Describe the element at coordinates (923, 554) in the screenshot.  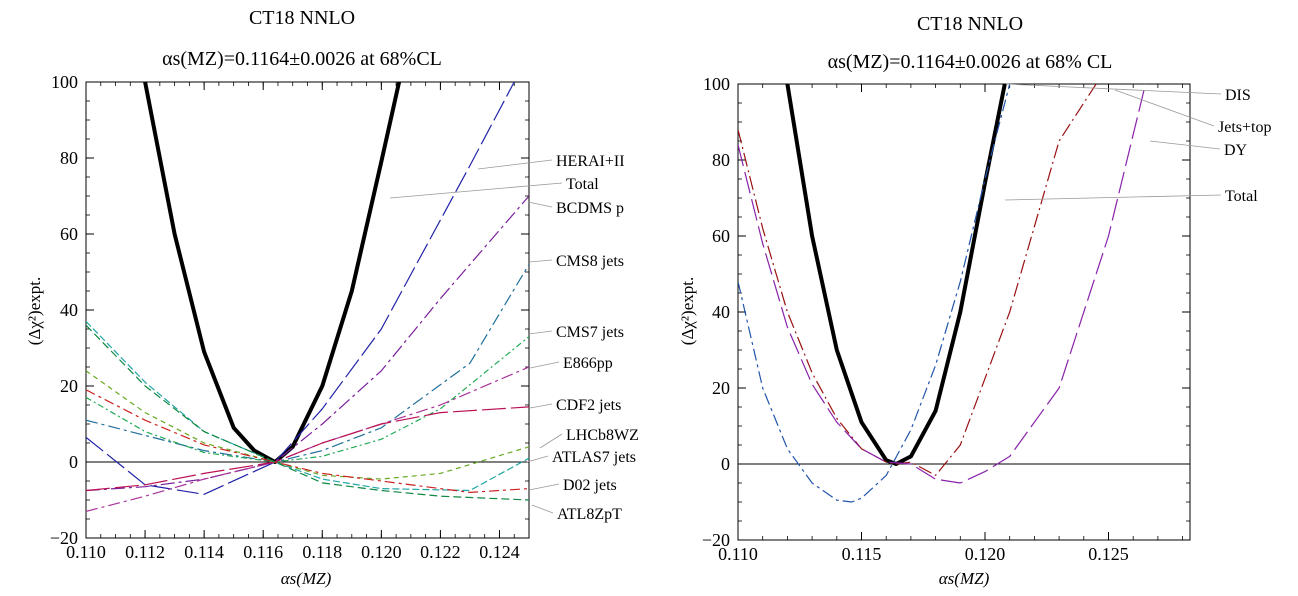
I see `right-x-tick-labels: 0.110 0.115 0.120 0.125` at that location.